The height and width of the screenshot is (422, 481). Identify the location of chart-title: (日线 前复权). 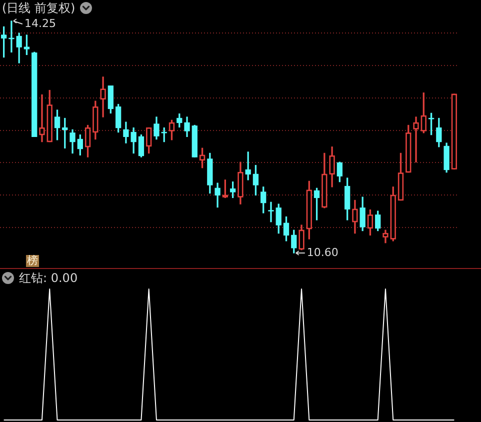
(39, 8).